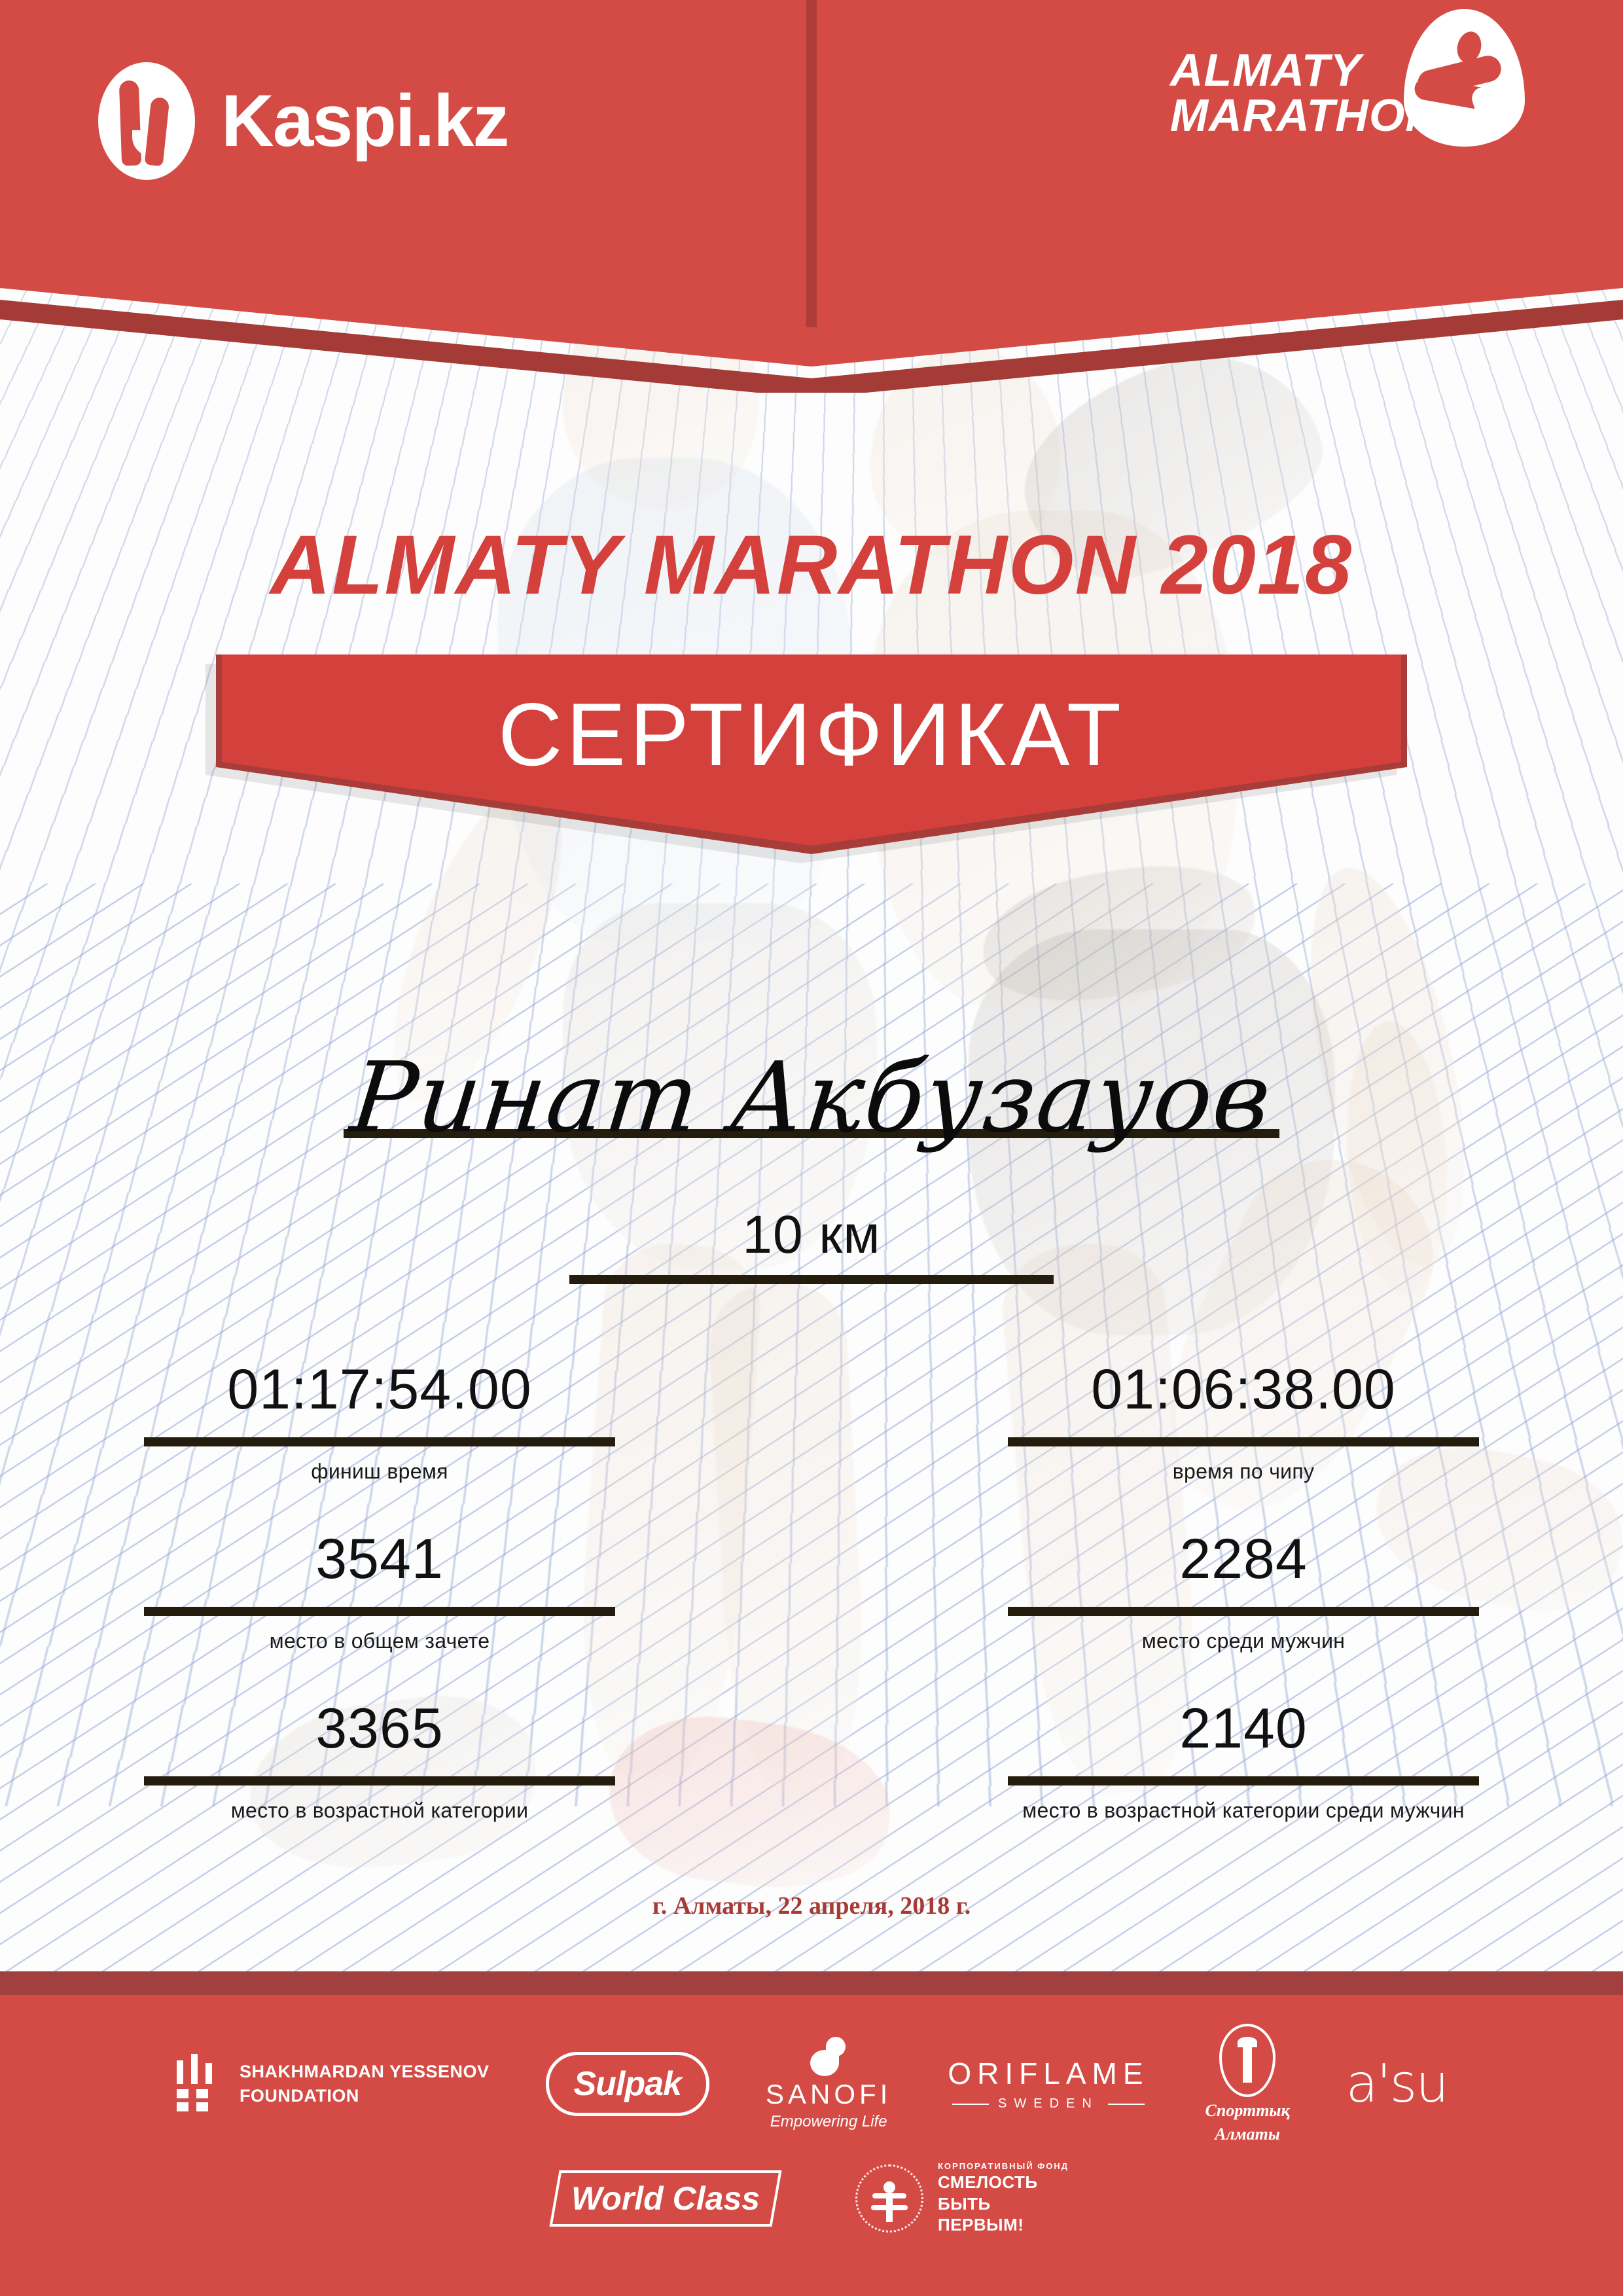 The image size is (1623, 2296). What do you see at coordinates (1244, 1728) in the screenshot?
I see `result-value: 2140` at bounding box center [1244, 1728].